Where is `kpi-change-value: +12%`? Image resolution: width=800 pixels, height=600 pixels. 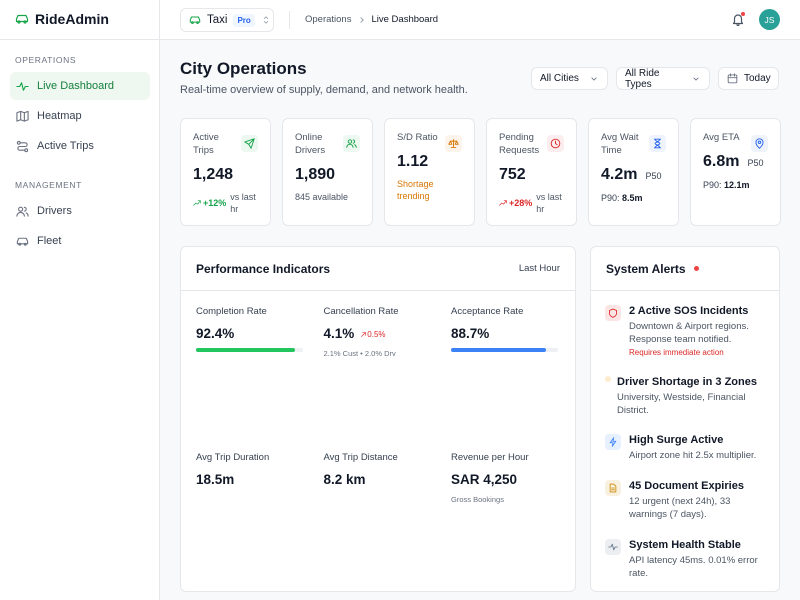 kpi-change-value: +12% is located at coordinates (209, 203).